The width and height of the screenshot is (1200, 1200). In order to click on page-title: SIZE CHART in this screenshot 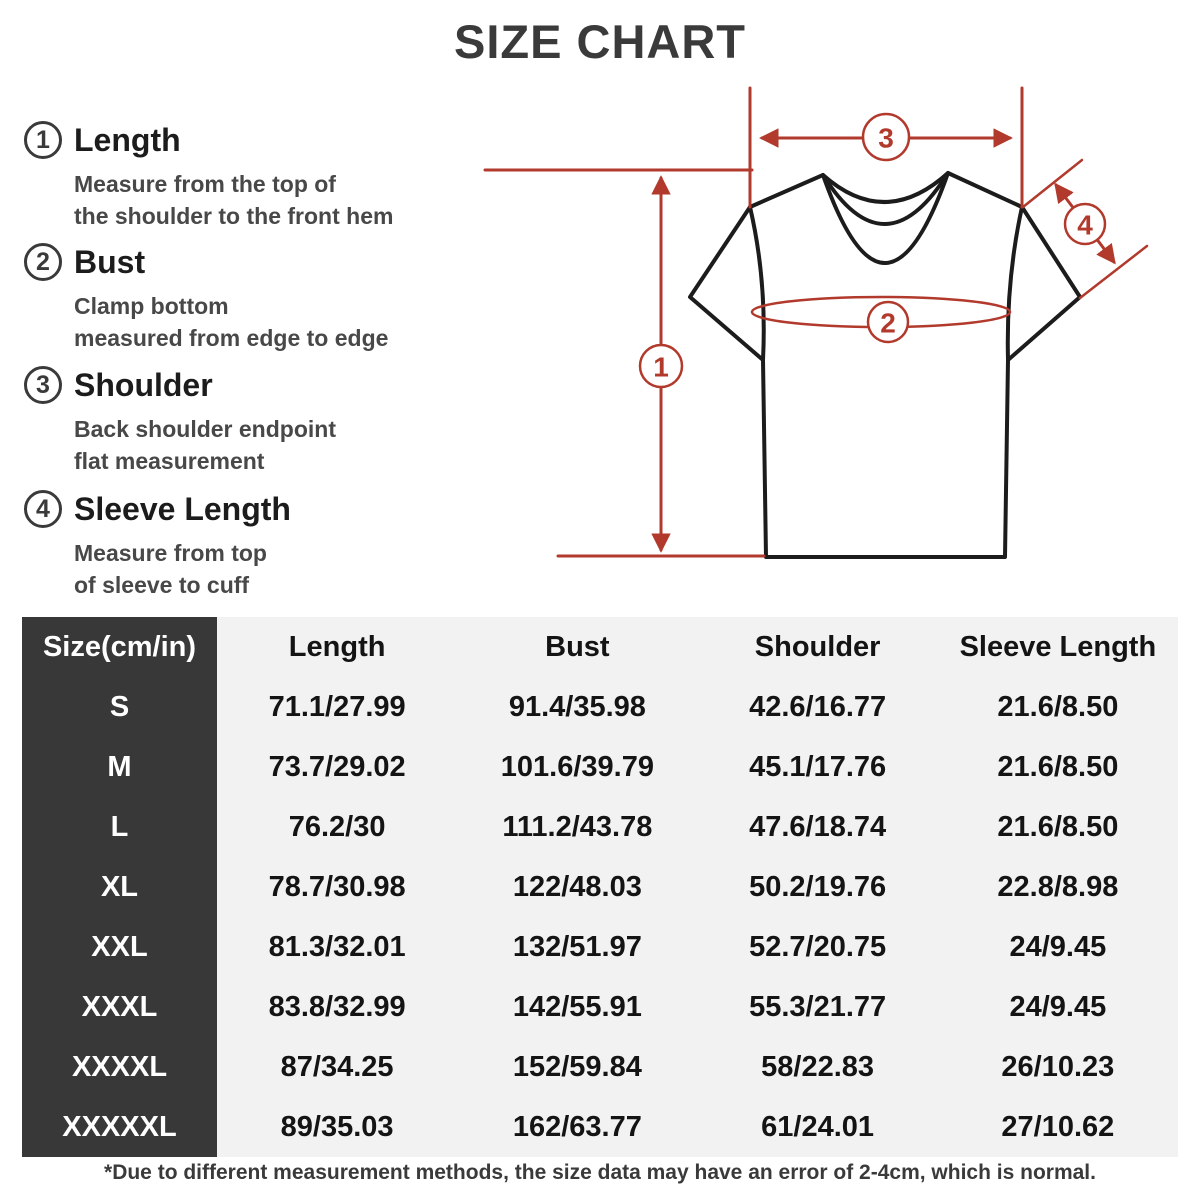, I will do `click(600, 41)`.